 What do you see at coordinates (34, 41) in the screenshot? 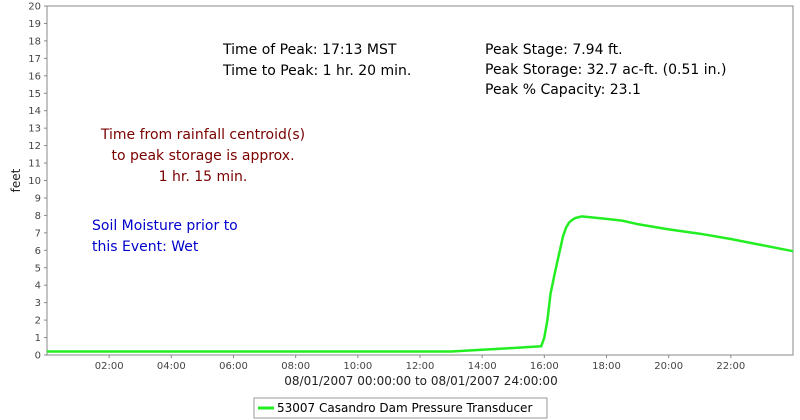
I see `y-tick-label: 18` at bounding box center [34, 41].